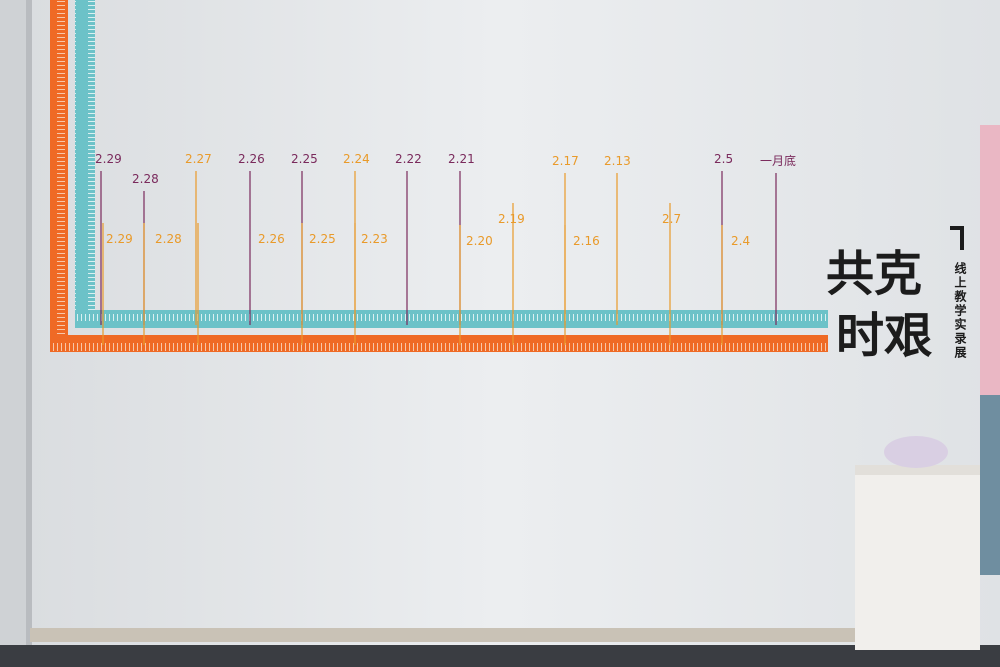 The height and width of the screenshot is (667, 1000). Describe the element at coordinates (617, 161) in the screenshot. I see `date-label: 2.13` at that location.